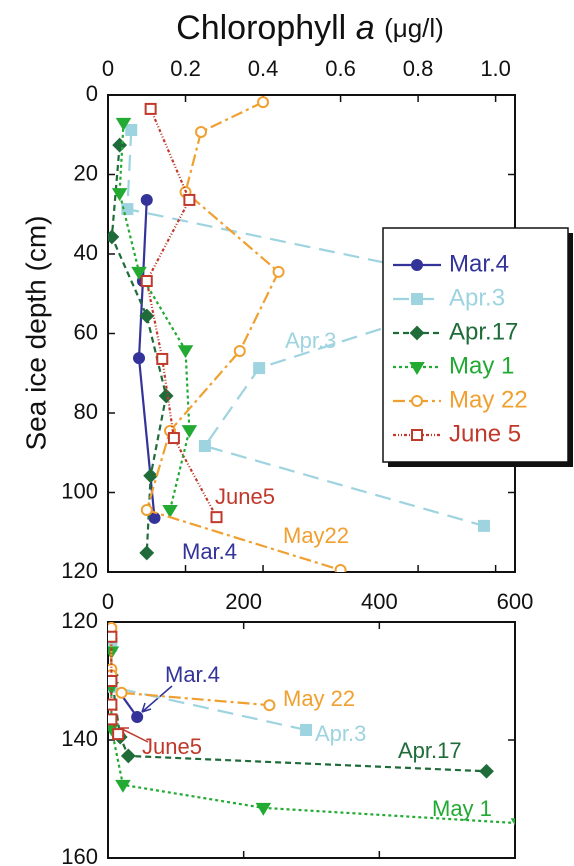 Image resolution: width=574 pixels, height=866 pixels. I want to click on legend-label: Apr.17, so click(483, 331).